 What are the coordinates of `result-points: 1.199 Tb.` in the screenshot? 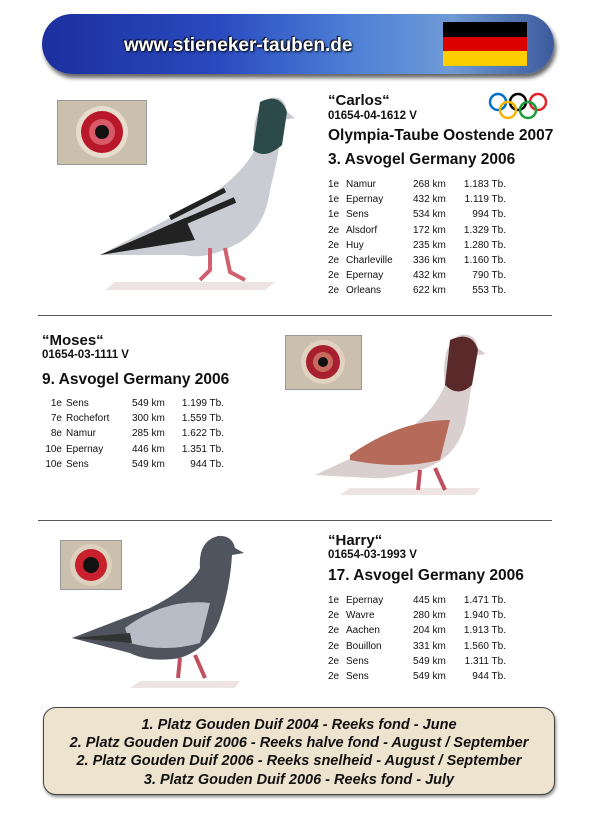 It's located at (202, 403).